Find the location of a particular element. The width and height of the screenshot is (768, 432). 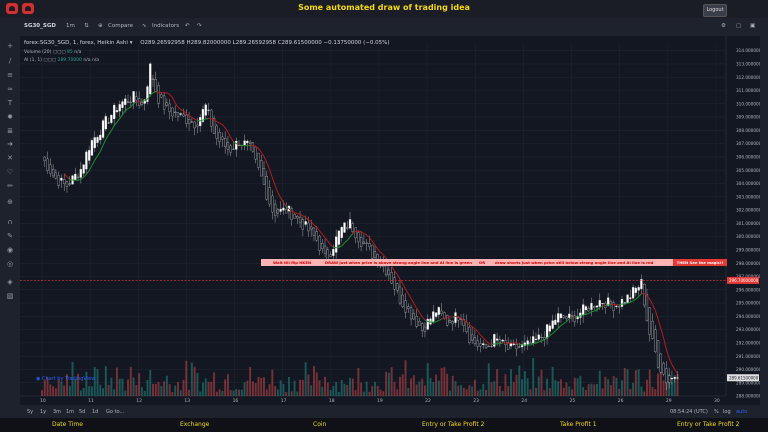

lock-icon: ◉ is located at coordinates (10, 250).